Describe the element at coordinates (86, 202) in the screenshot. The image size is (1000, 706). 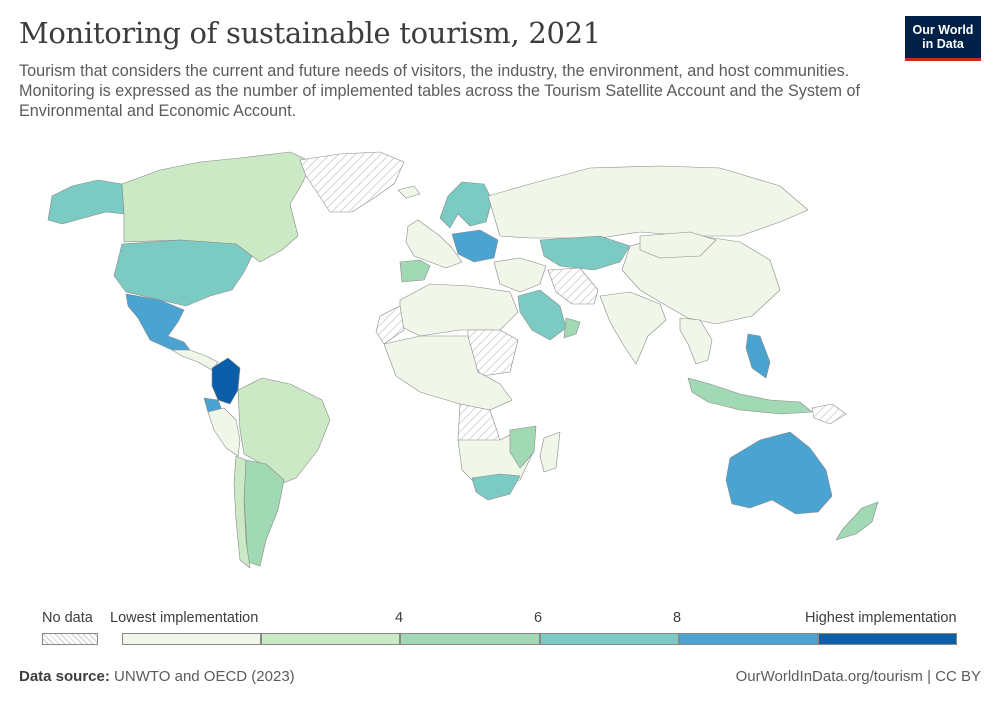
I see `region-alaska` at that location.